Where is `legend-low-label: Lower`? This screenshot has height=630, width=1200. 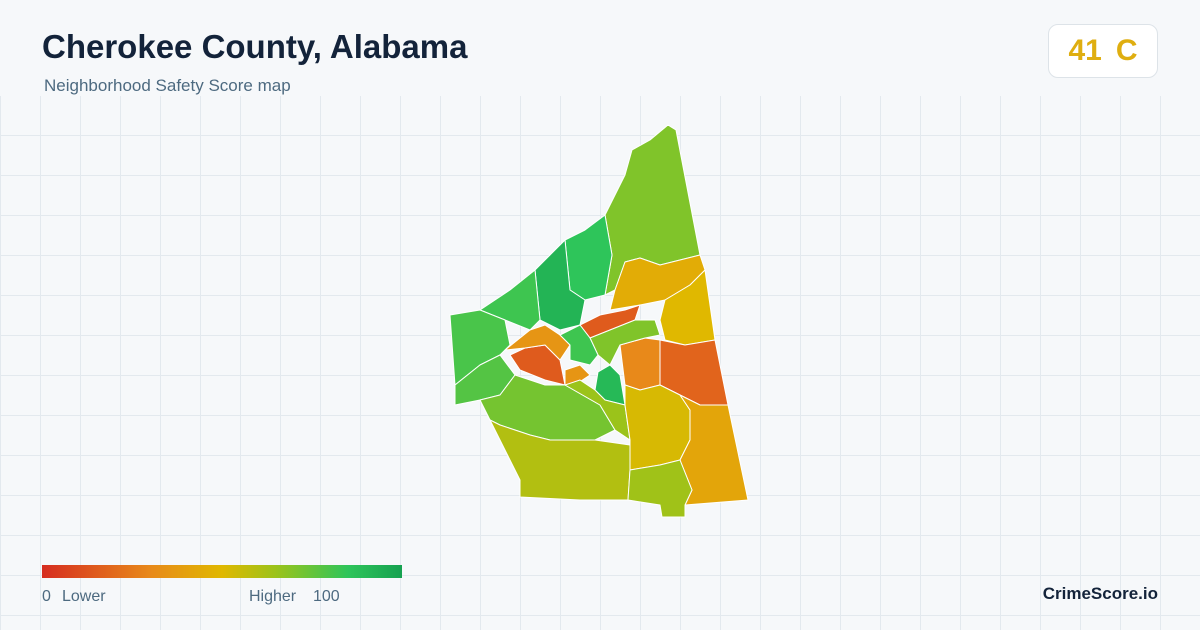 legend-low-label: Lower is located at coordinates (84, 596).